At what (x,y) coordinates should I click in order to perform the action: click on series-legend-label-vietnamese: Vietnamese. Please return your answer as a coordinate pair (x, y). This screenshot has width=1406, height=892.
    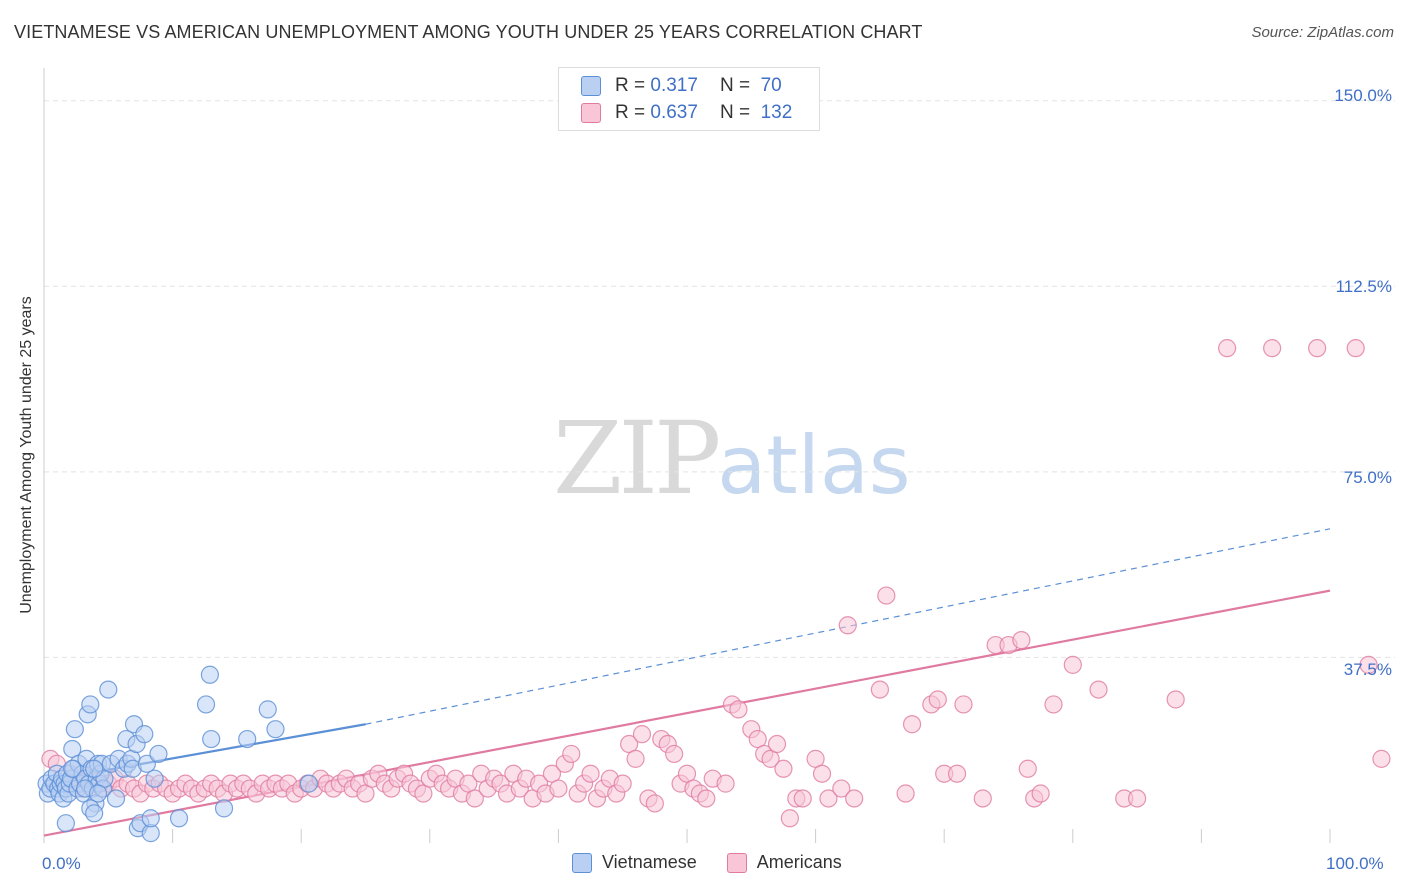
    Looking at the image, I should click on (649, 862).